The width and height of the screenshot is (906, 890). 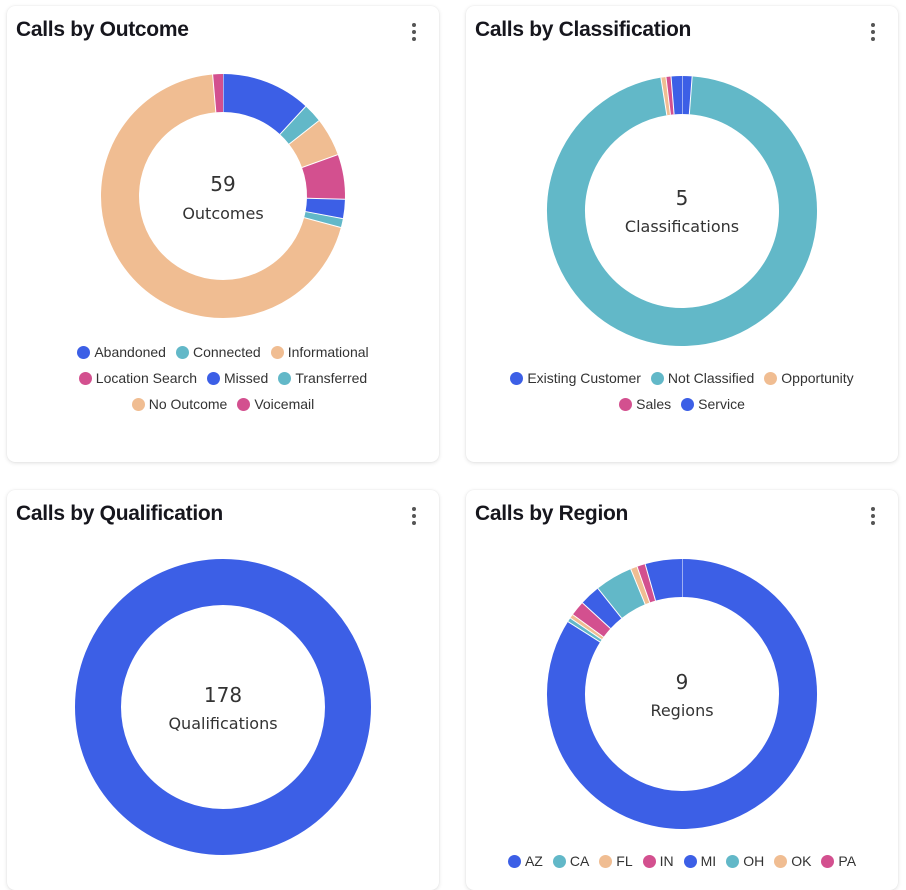 I want to click on donut-slice-fl, so click(x=587, y=627).